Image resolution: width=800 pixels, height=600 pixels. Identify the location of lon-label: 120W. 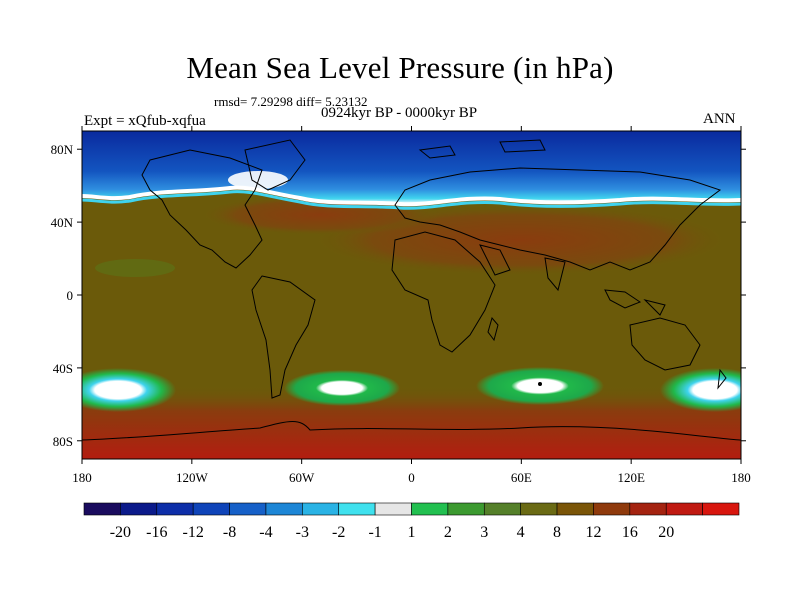
(192, 477).